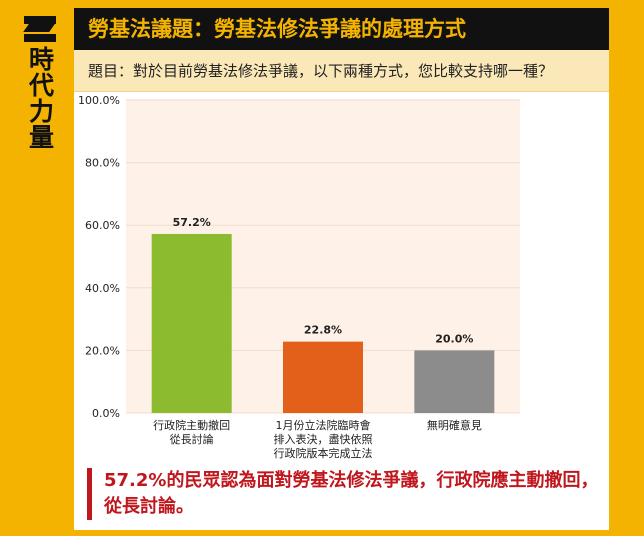 This screenshot has width=644, height=536. I want to click on x-tick-label: 1月份立法院臨時會排入表決，盡快依照行政院版本完成立法, so click(323, 439).